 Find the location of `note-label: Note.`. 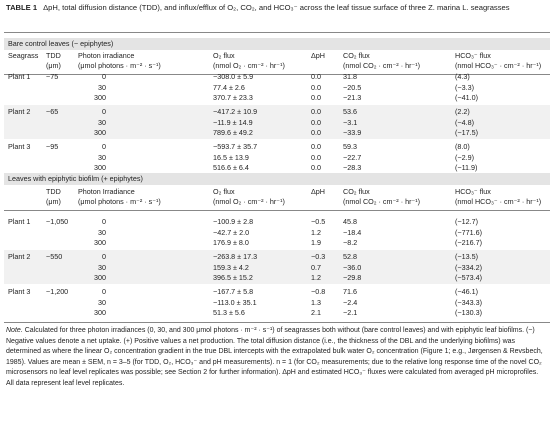

note-label: Note. is located at coordinates (14, 330).